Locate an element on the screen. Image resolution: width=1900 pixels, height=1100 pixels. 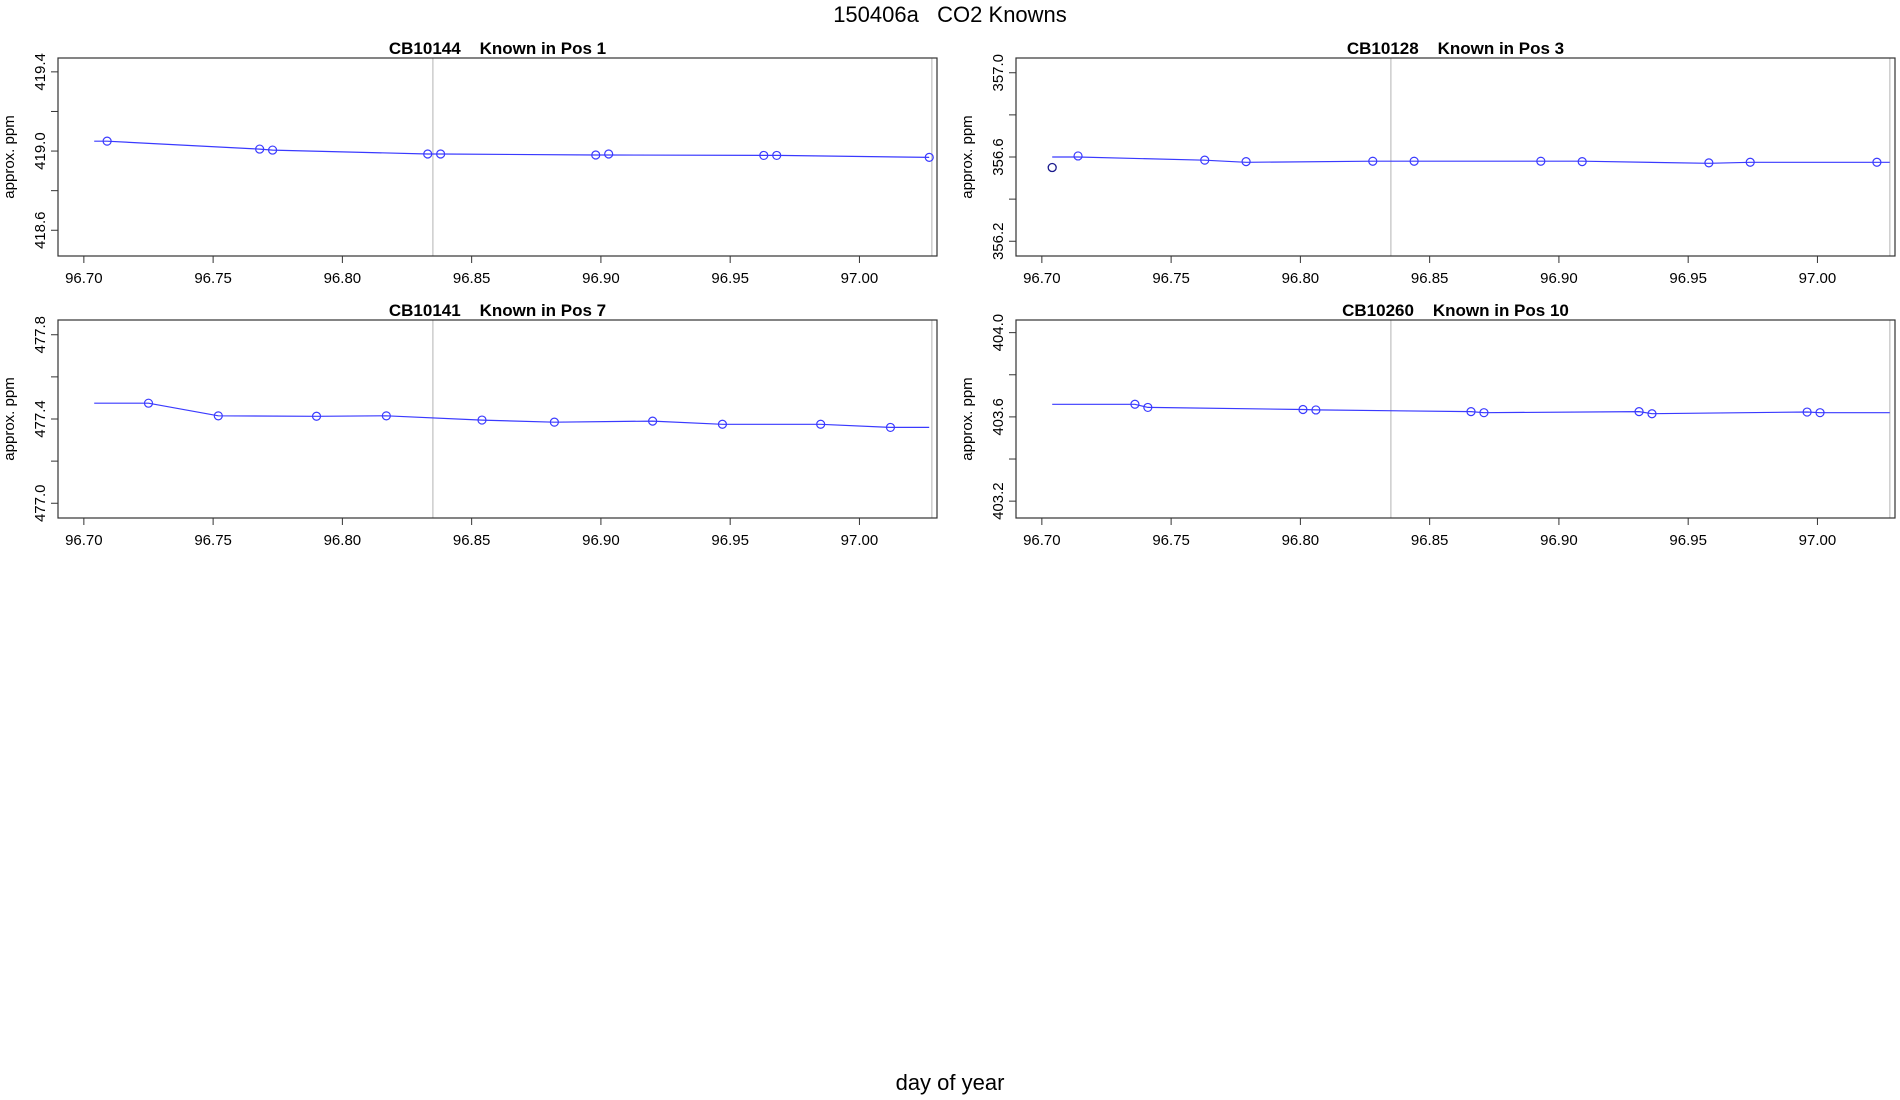
y-tick-label: 419.0 is located at coordinates (40, 151).